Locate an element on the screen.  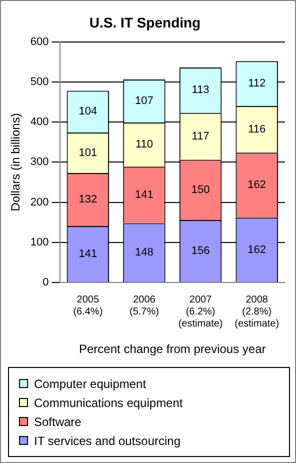
legend-label: IT services and outsourcing is located at coordinates (107, 441).